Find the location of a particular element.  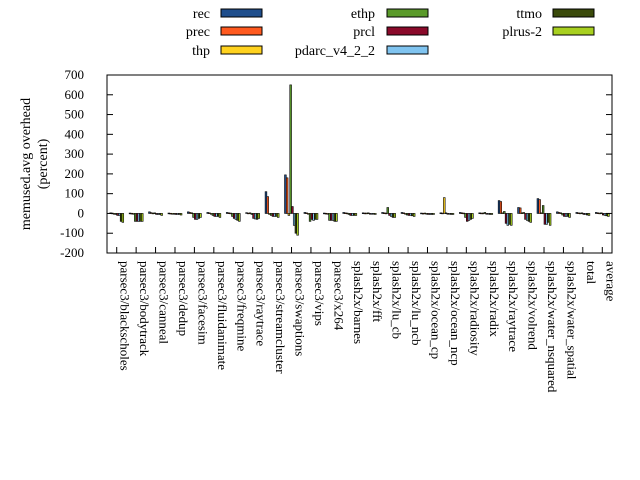

legend-label: thp is located at coordinates (201, 51).